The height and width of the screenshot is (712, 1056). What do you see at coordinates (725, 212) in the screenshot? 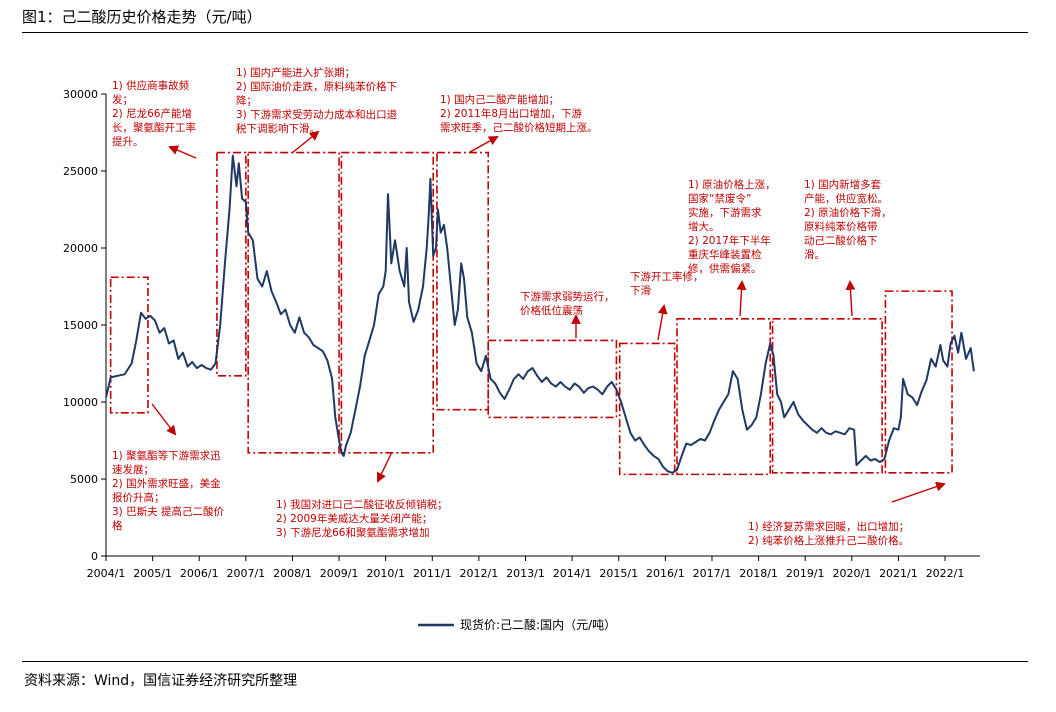
I see `annotation-line: 实施，下游需求` at bounding box center [725, 212].